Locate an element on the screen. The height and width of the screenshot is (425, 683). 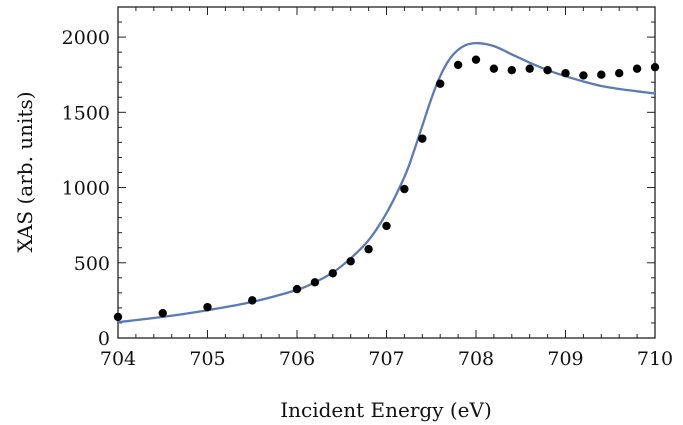
y-axis-label: XAS (arb. units) is located at coordinates (25, 171).